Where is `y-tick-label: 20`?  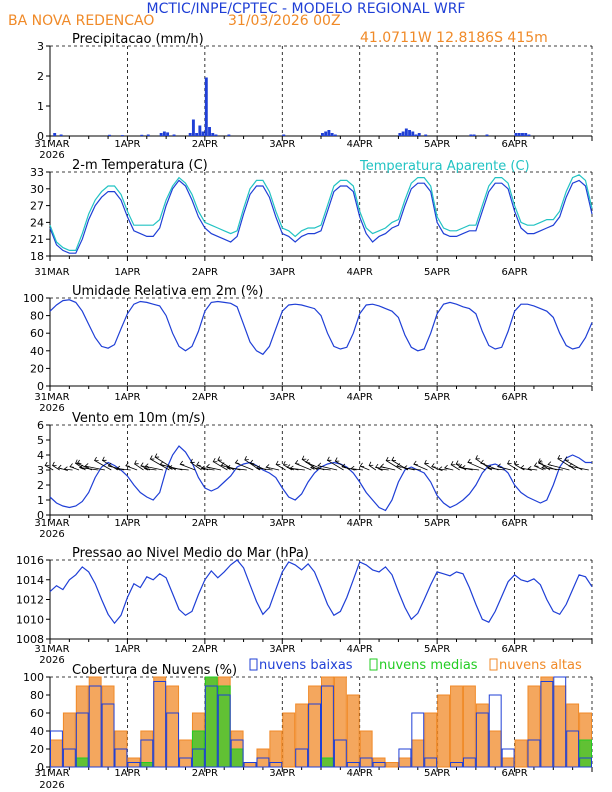
y-tick-label: 20 is located at coordinates (37, 749).